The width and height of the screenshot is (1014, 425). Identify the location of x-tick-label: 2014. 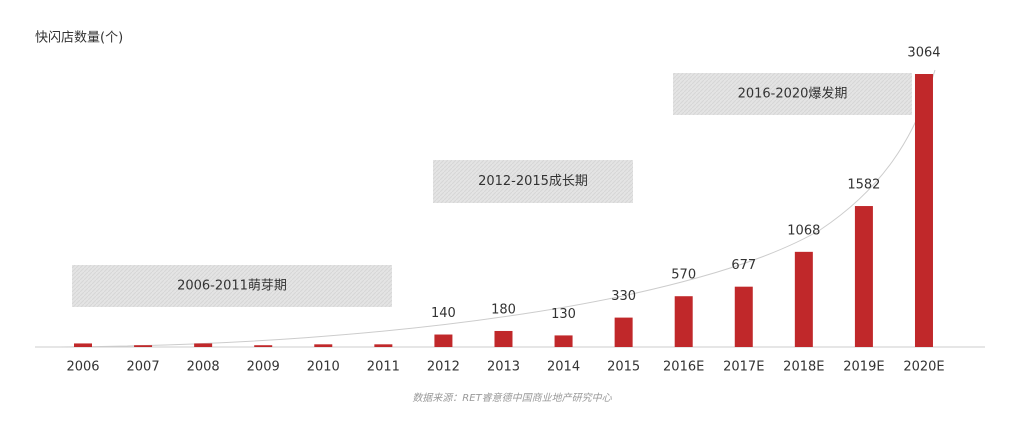
(563, 367).